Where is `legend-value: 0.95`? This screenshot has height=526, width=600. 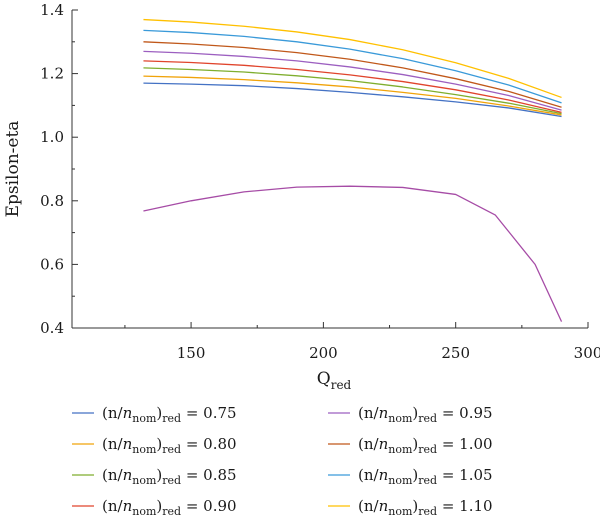
legend-value: 0.95 is located at coordinates (475, 413).